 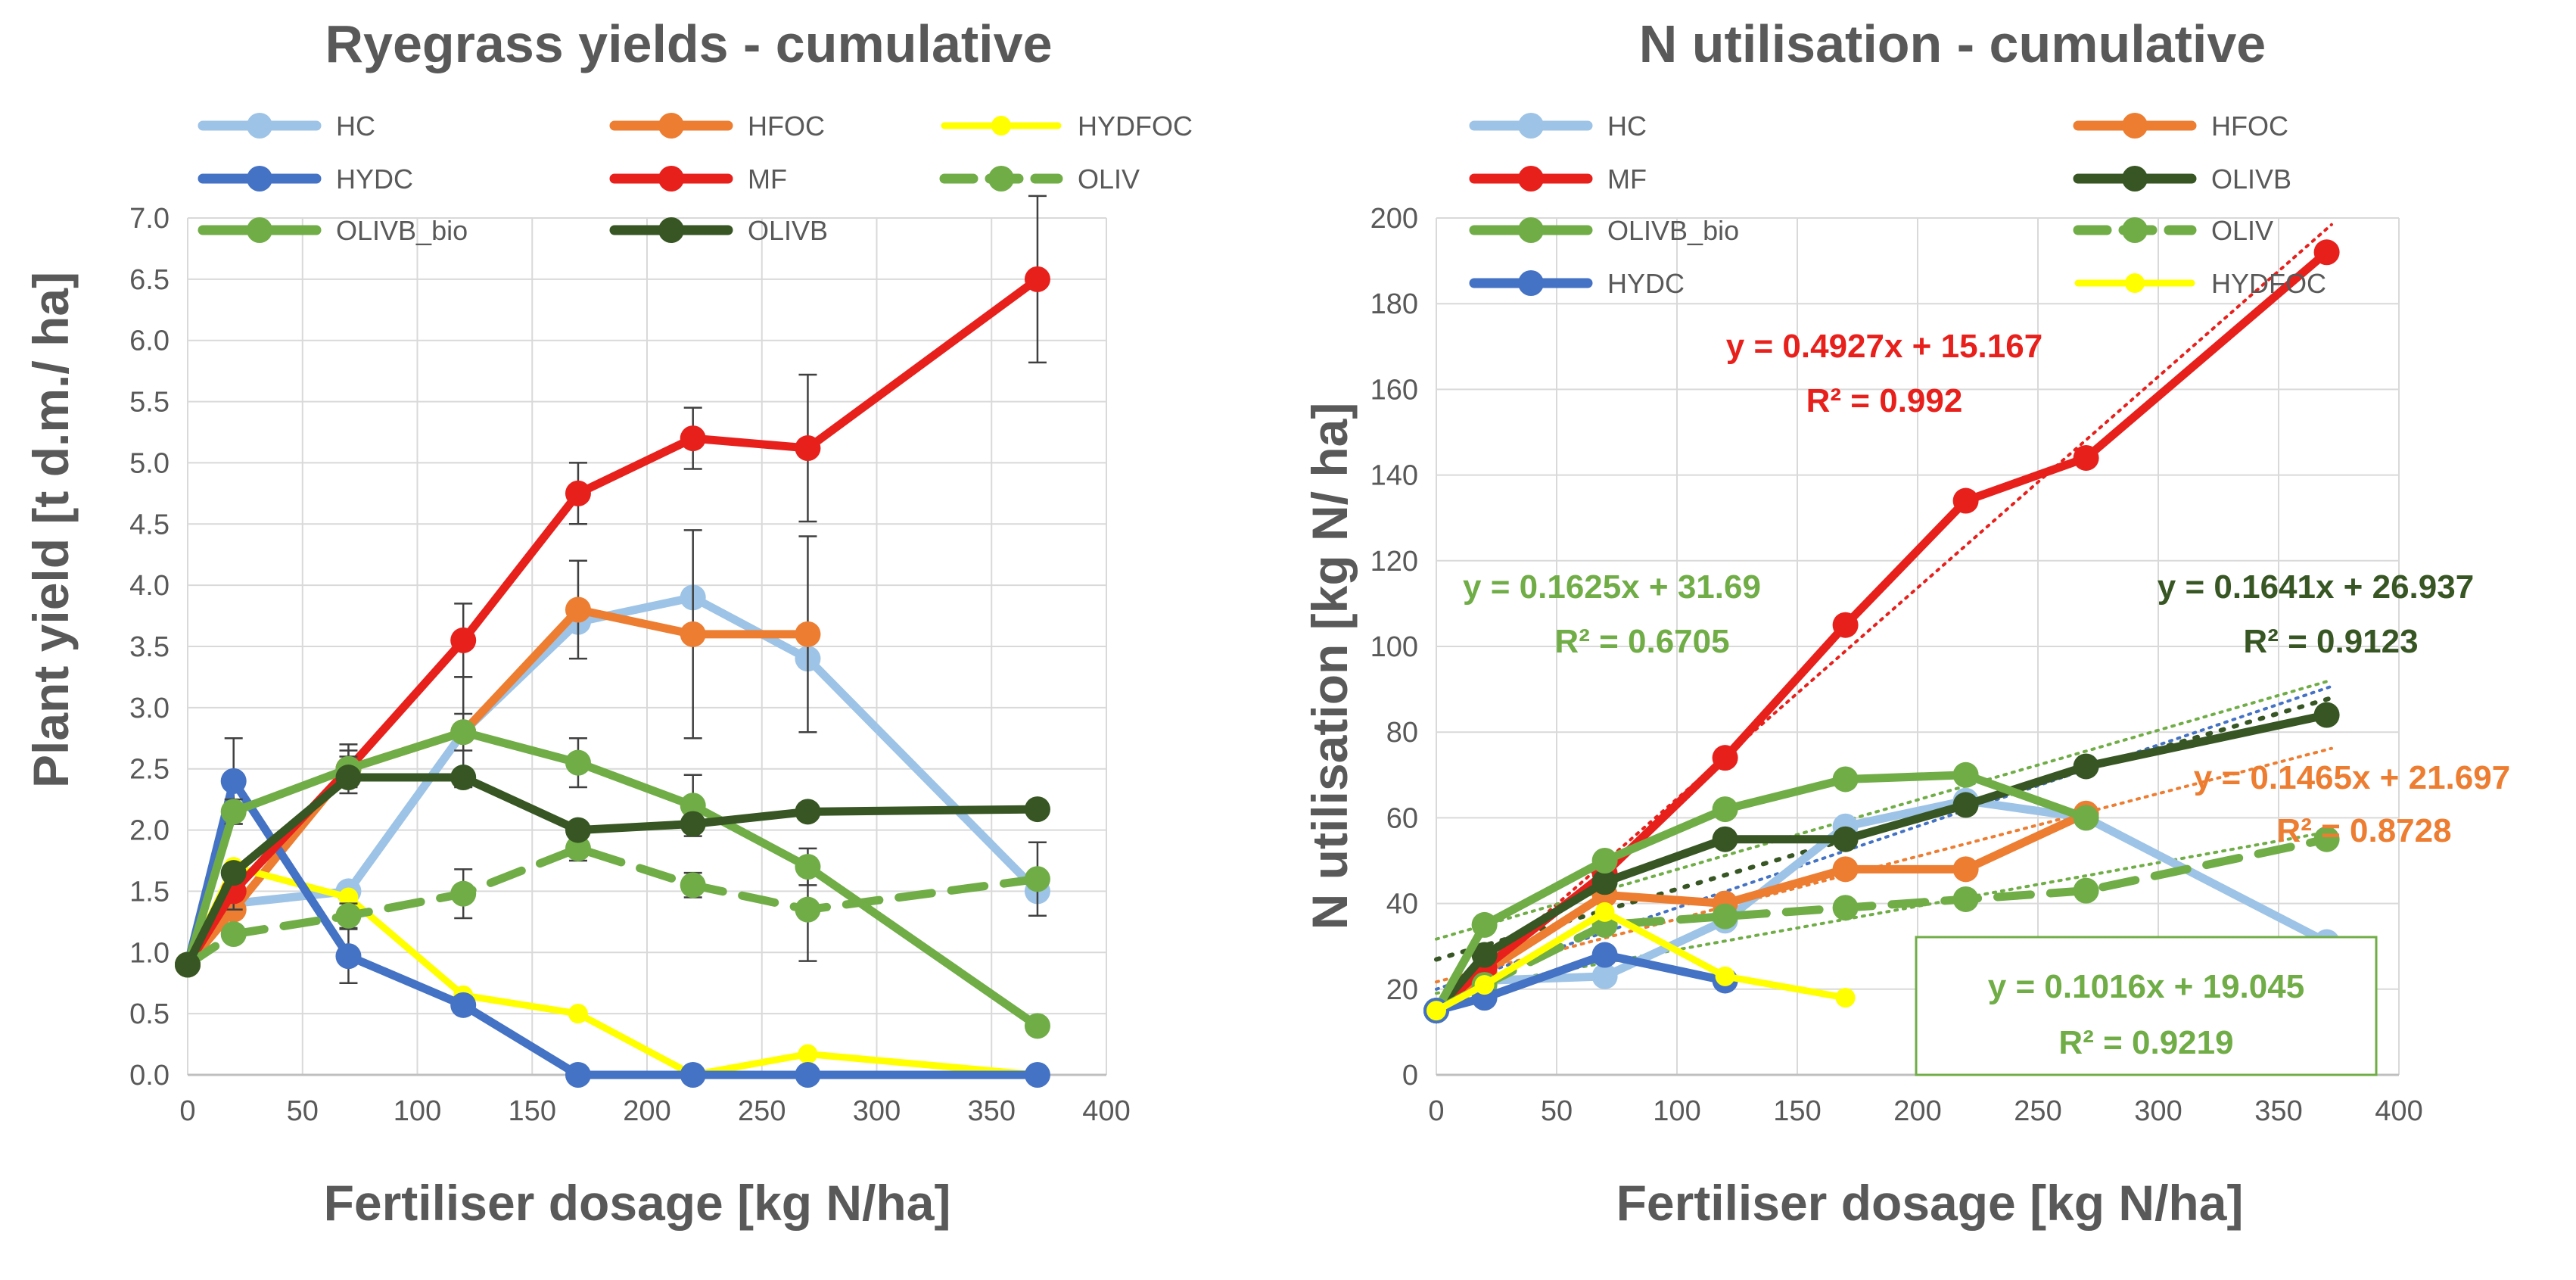 I want to click on y-tick-label: 4.0, so click(x=149, y=586).